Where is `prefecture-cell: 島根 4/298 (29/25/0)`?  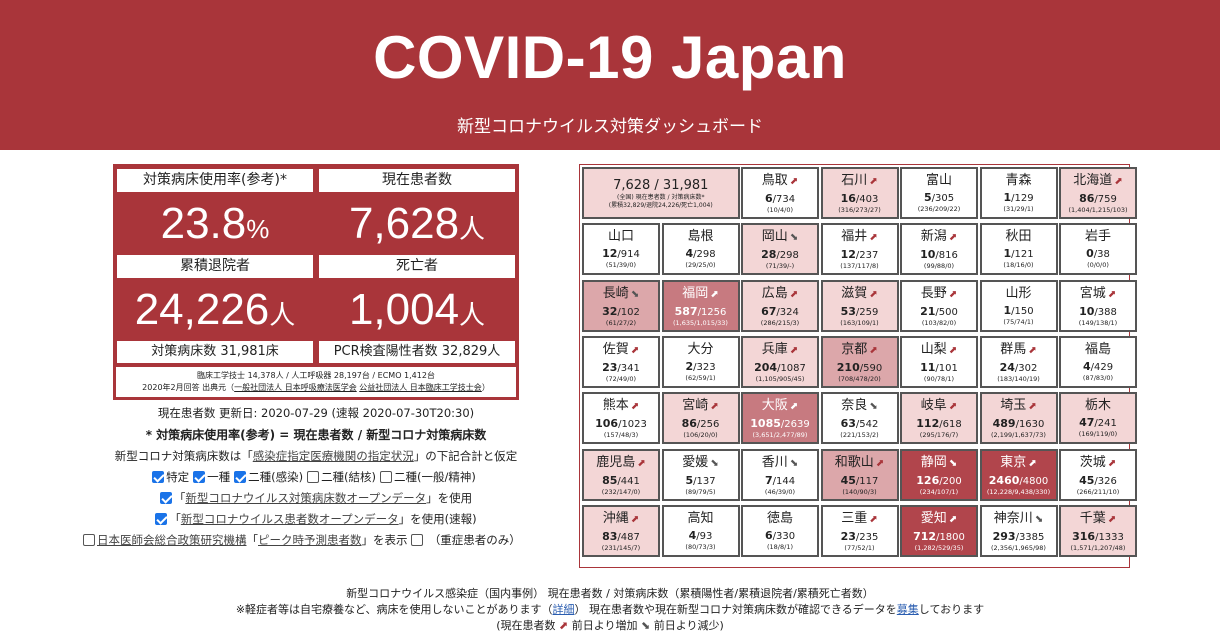
prefecture-cell: 島根 4/298 (29/25/0) is located at coordinates (700, 249).